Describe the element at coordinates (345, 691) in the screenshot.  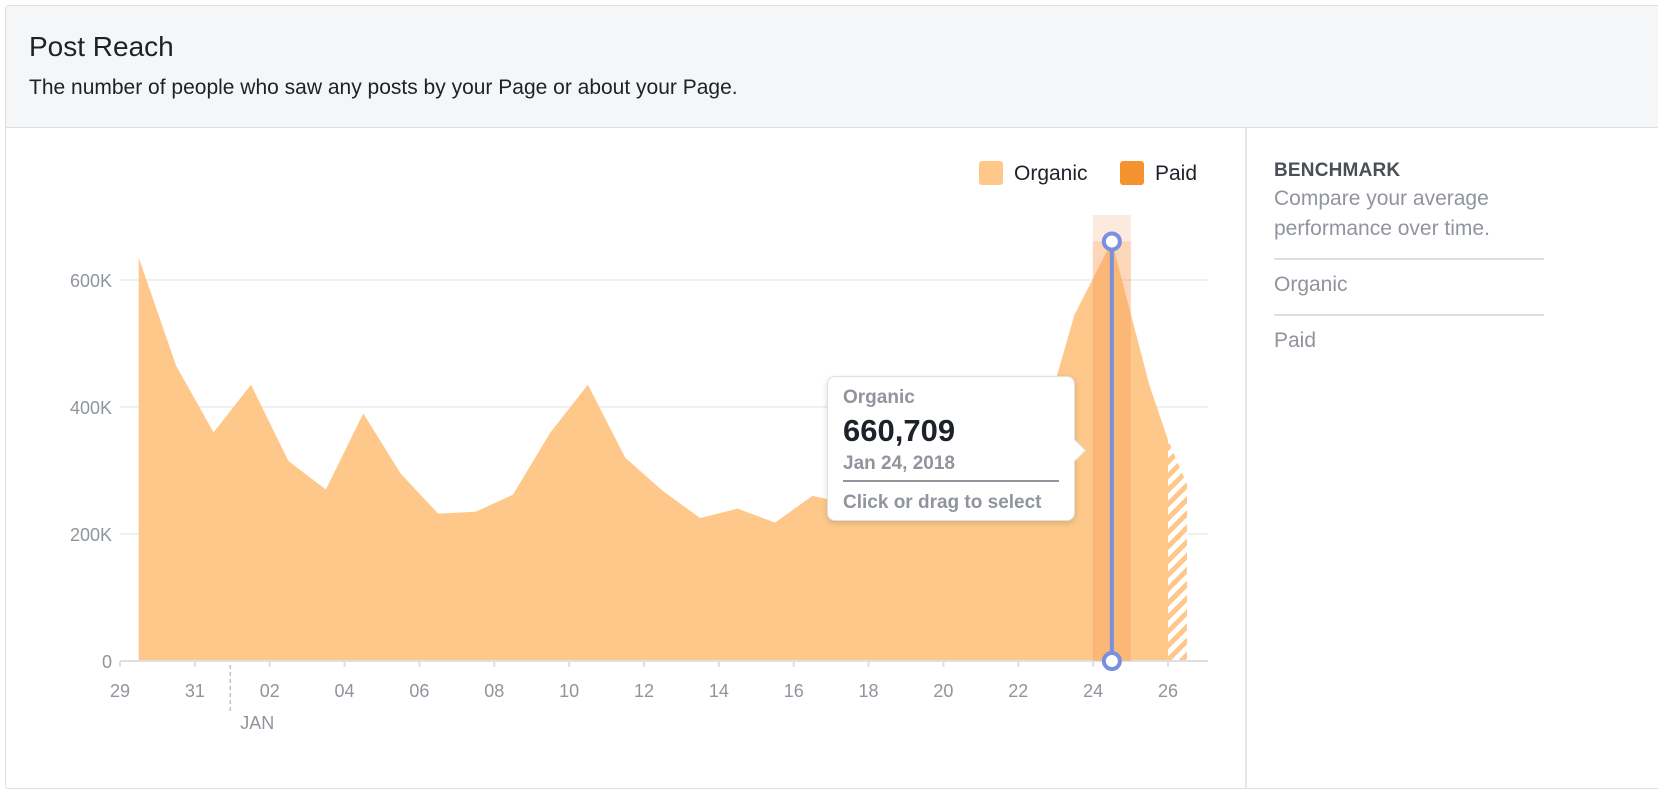
I see `x-tick-label: 04` at that location.